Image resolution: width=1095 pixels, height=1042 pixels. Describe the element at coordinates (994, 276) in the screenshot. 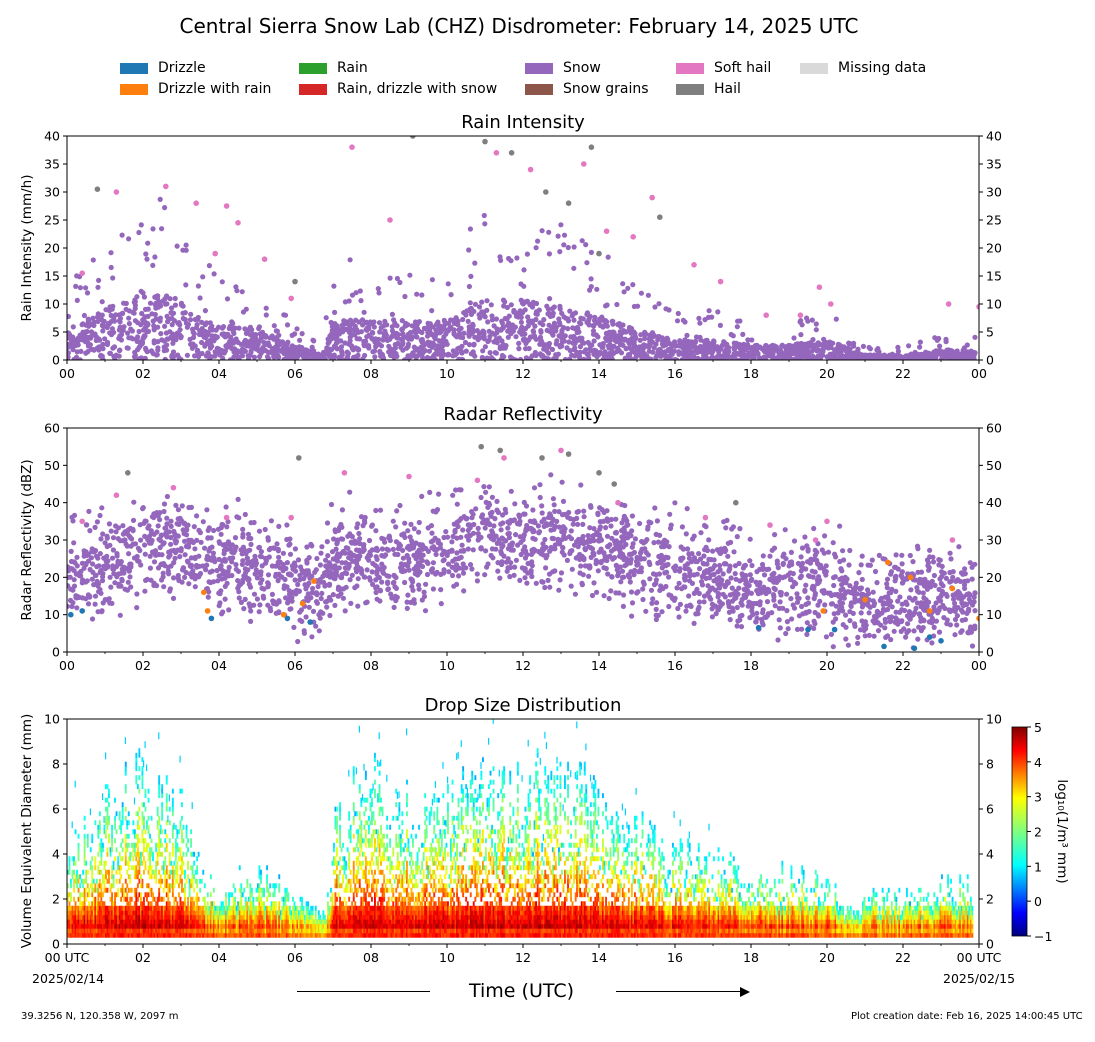

I see `y-tick-label-right: 15` at that location.